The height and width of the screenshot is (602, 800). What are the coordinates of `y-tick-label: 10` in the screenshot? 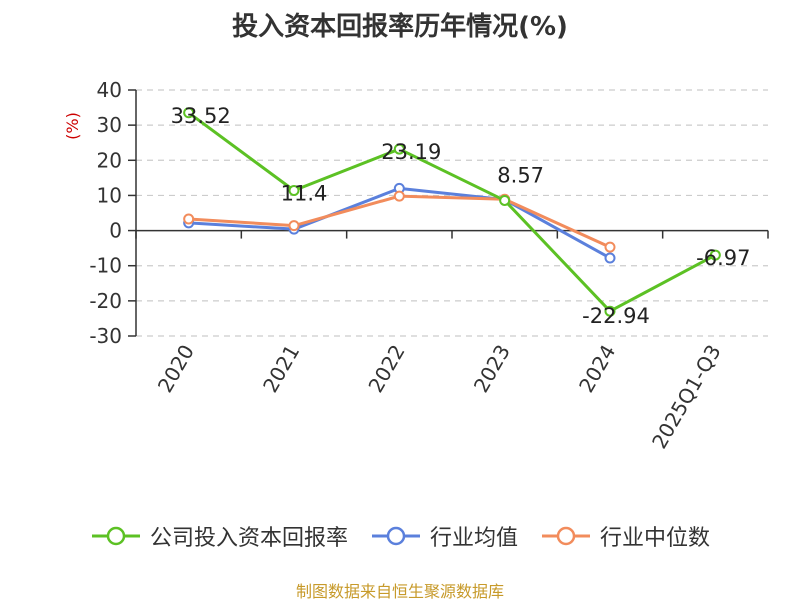 It's located at (109, 195).